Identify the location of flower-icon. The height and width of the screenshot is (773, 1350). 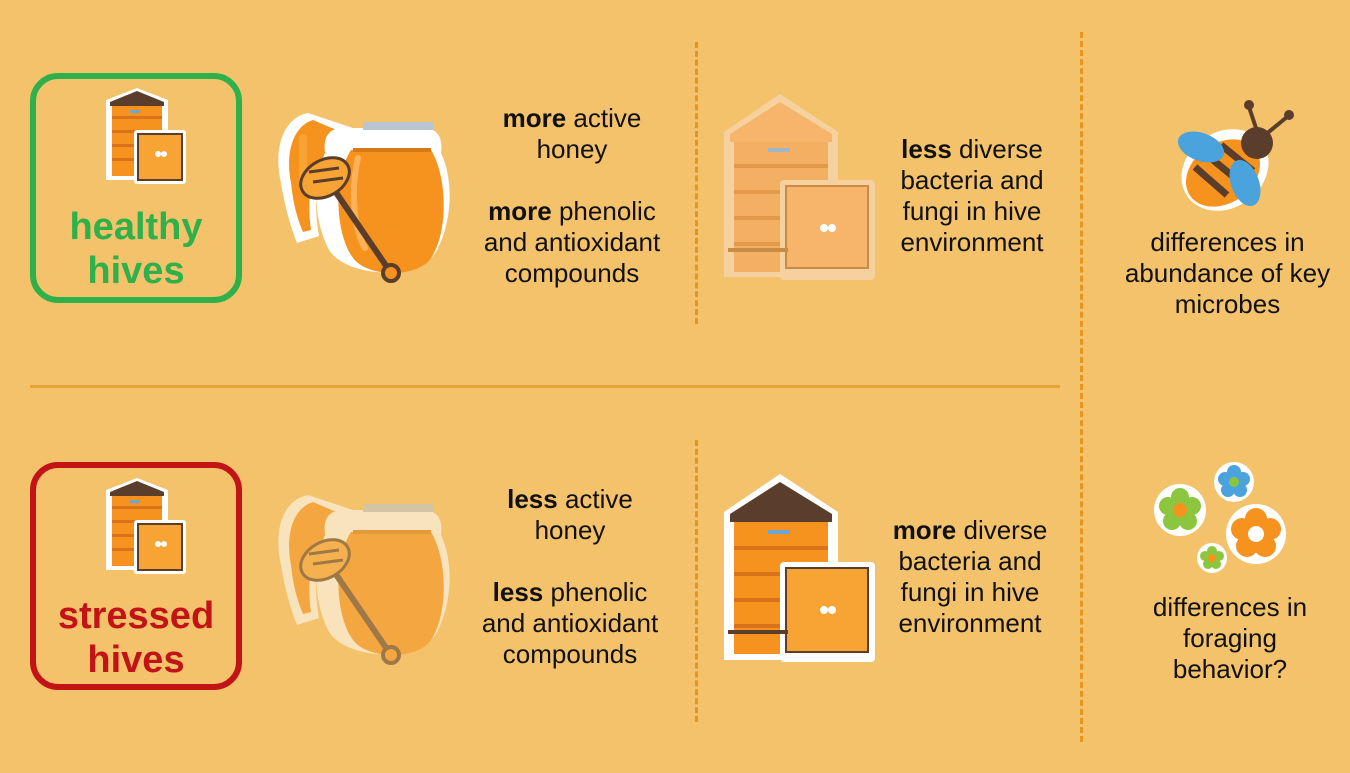
(1220, 517).